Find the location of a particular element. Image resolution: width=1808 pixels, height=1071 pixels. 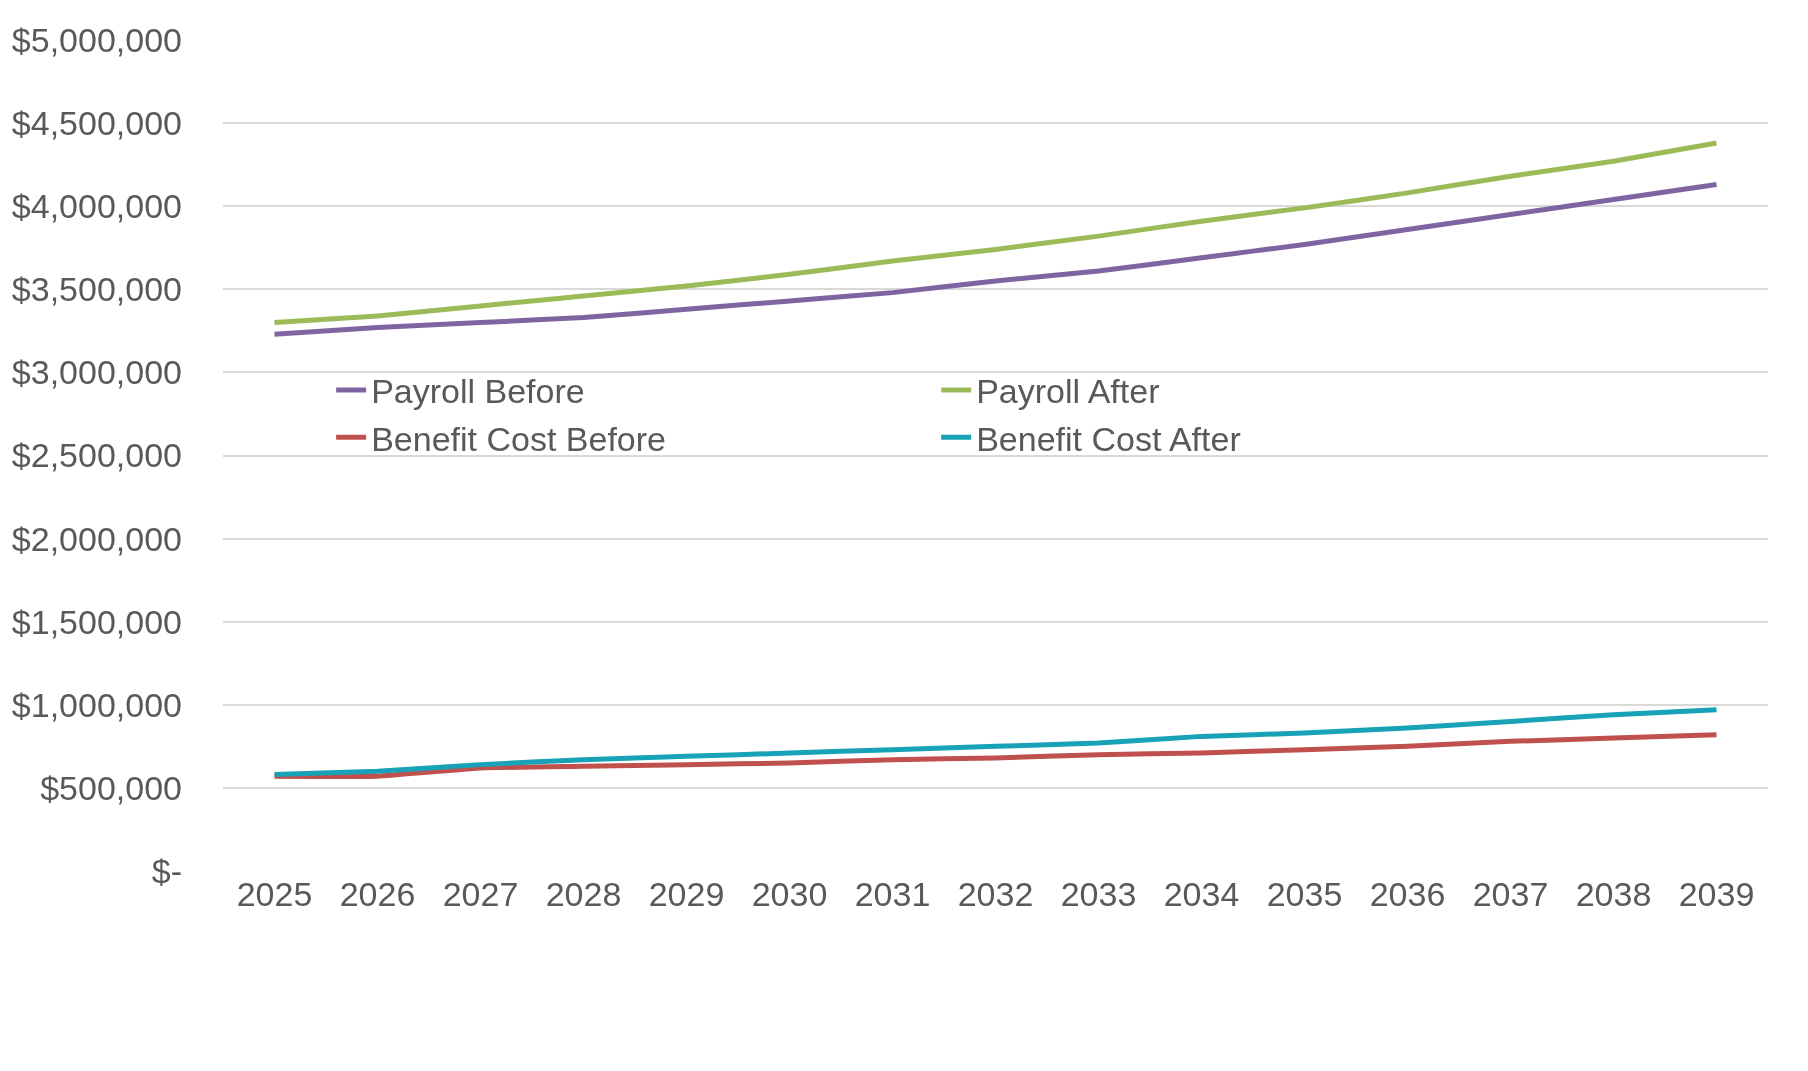

x-tick-label: 2025 is located at coordinates (274, 894).